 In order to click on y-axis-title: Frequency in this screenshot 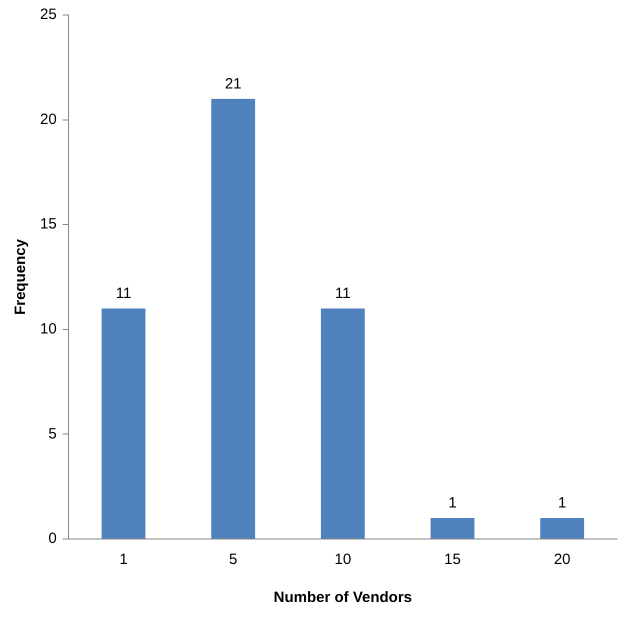, I will do `click(21, 276)`.